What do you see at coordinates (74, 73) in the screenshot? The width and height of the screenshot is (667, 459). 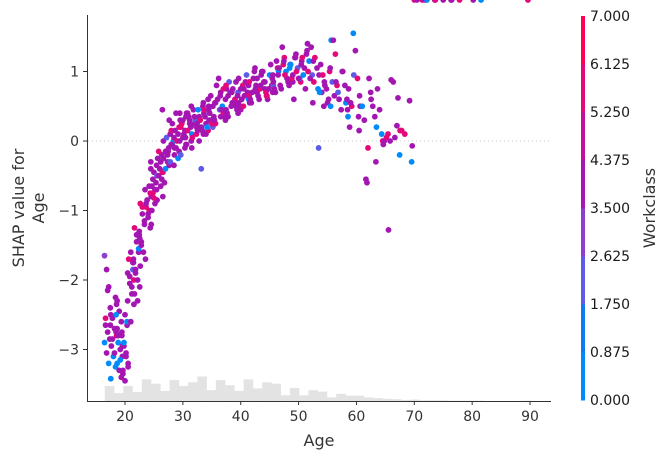 I see `y-tick-label: 1` at bounding box center [74, 73].